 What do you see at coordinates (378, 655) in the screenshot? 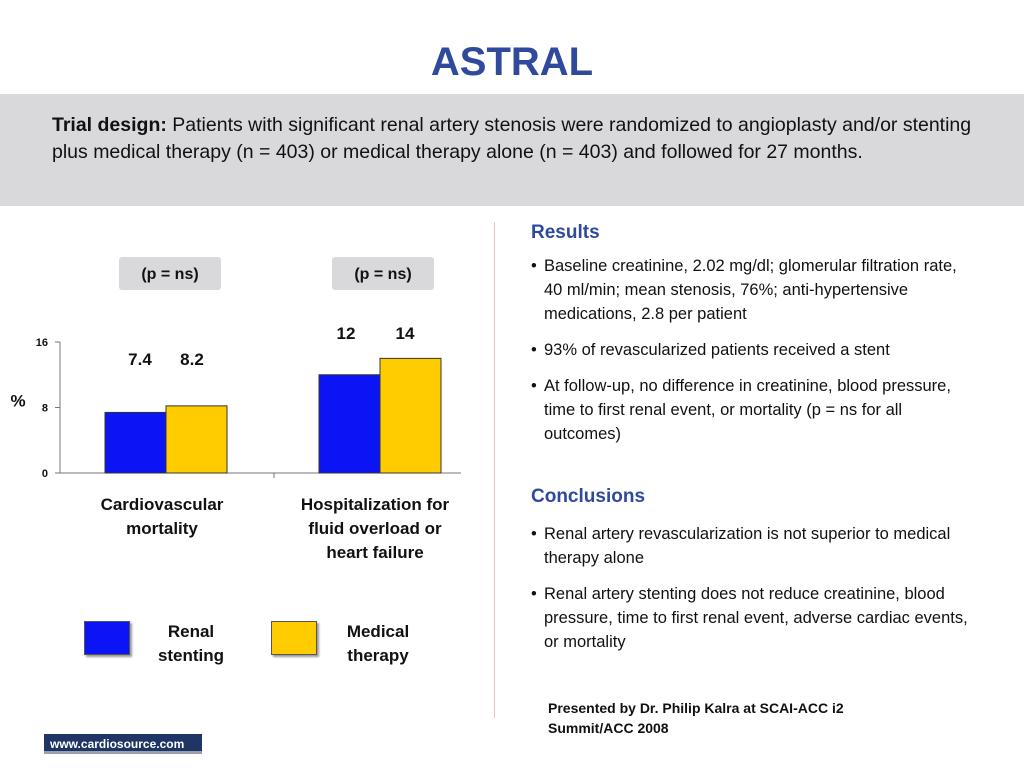
I see `legend-label-line: therapy` at bounding box center [378, 655].